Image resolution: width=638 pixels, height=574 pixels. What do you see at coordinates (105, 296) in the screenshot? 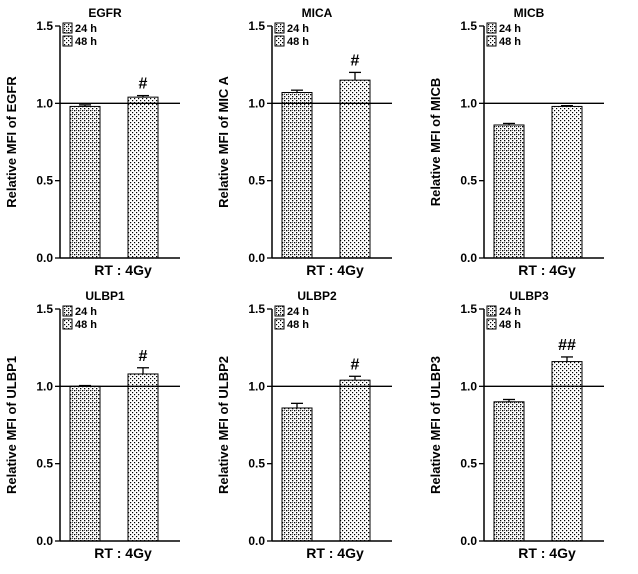
I see `chart-title: ULBP1` at bounding box center [105, 296].